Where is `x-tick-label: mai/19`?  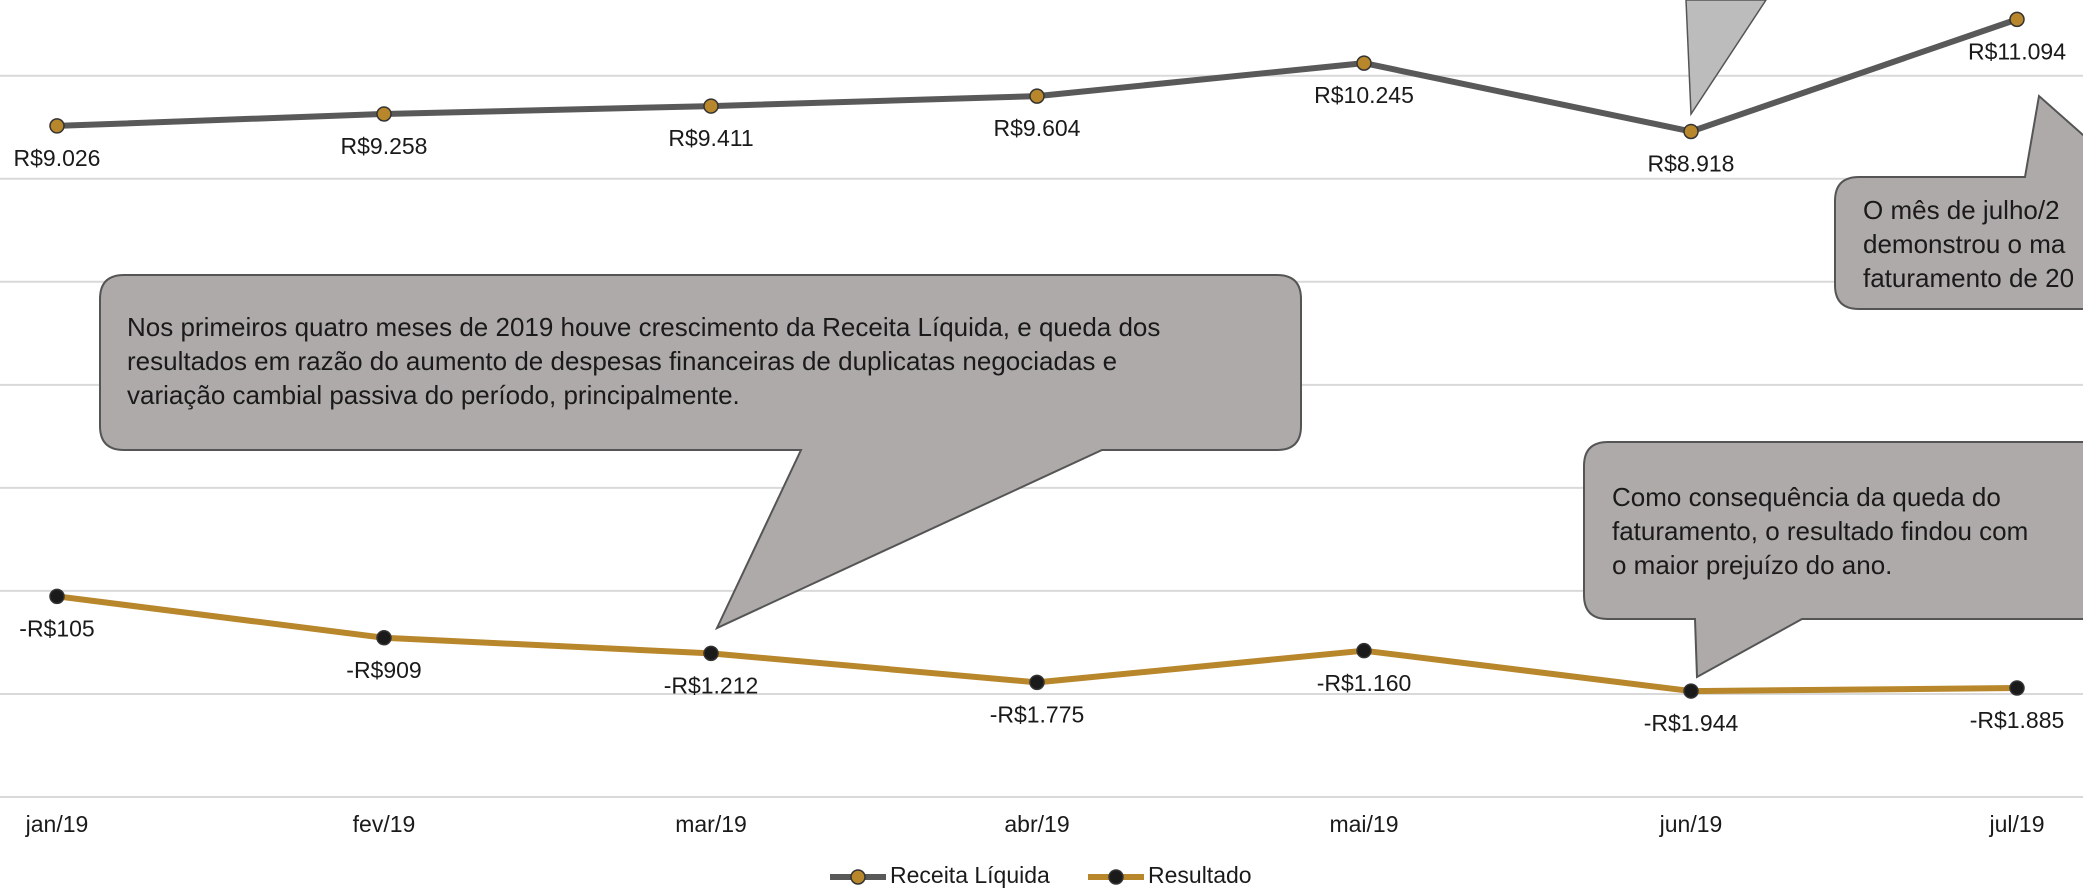
x-tick-label: mai/19 is located at coordinates (1363, 824).